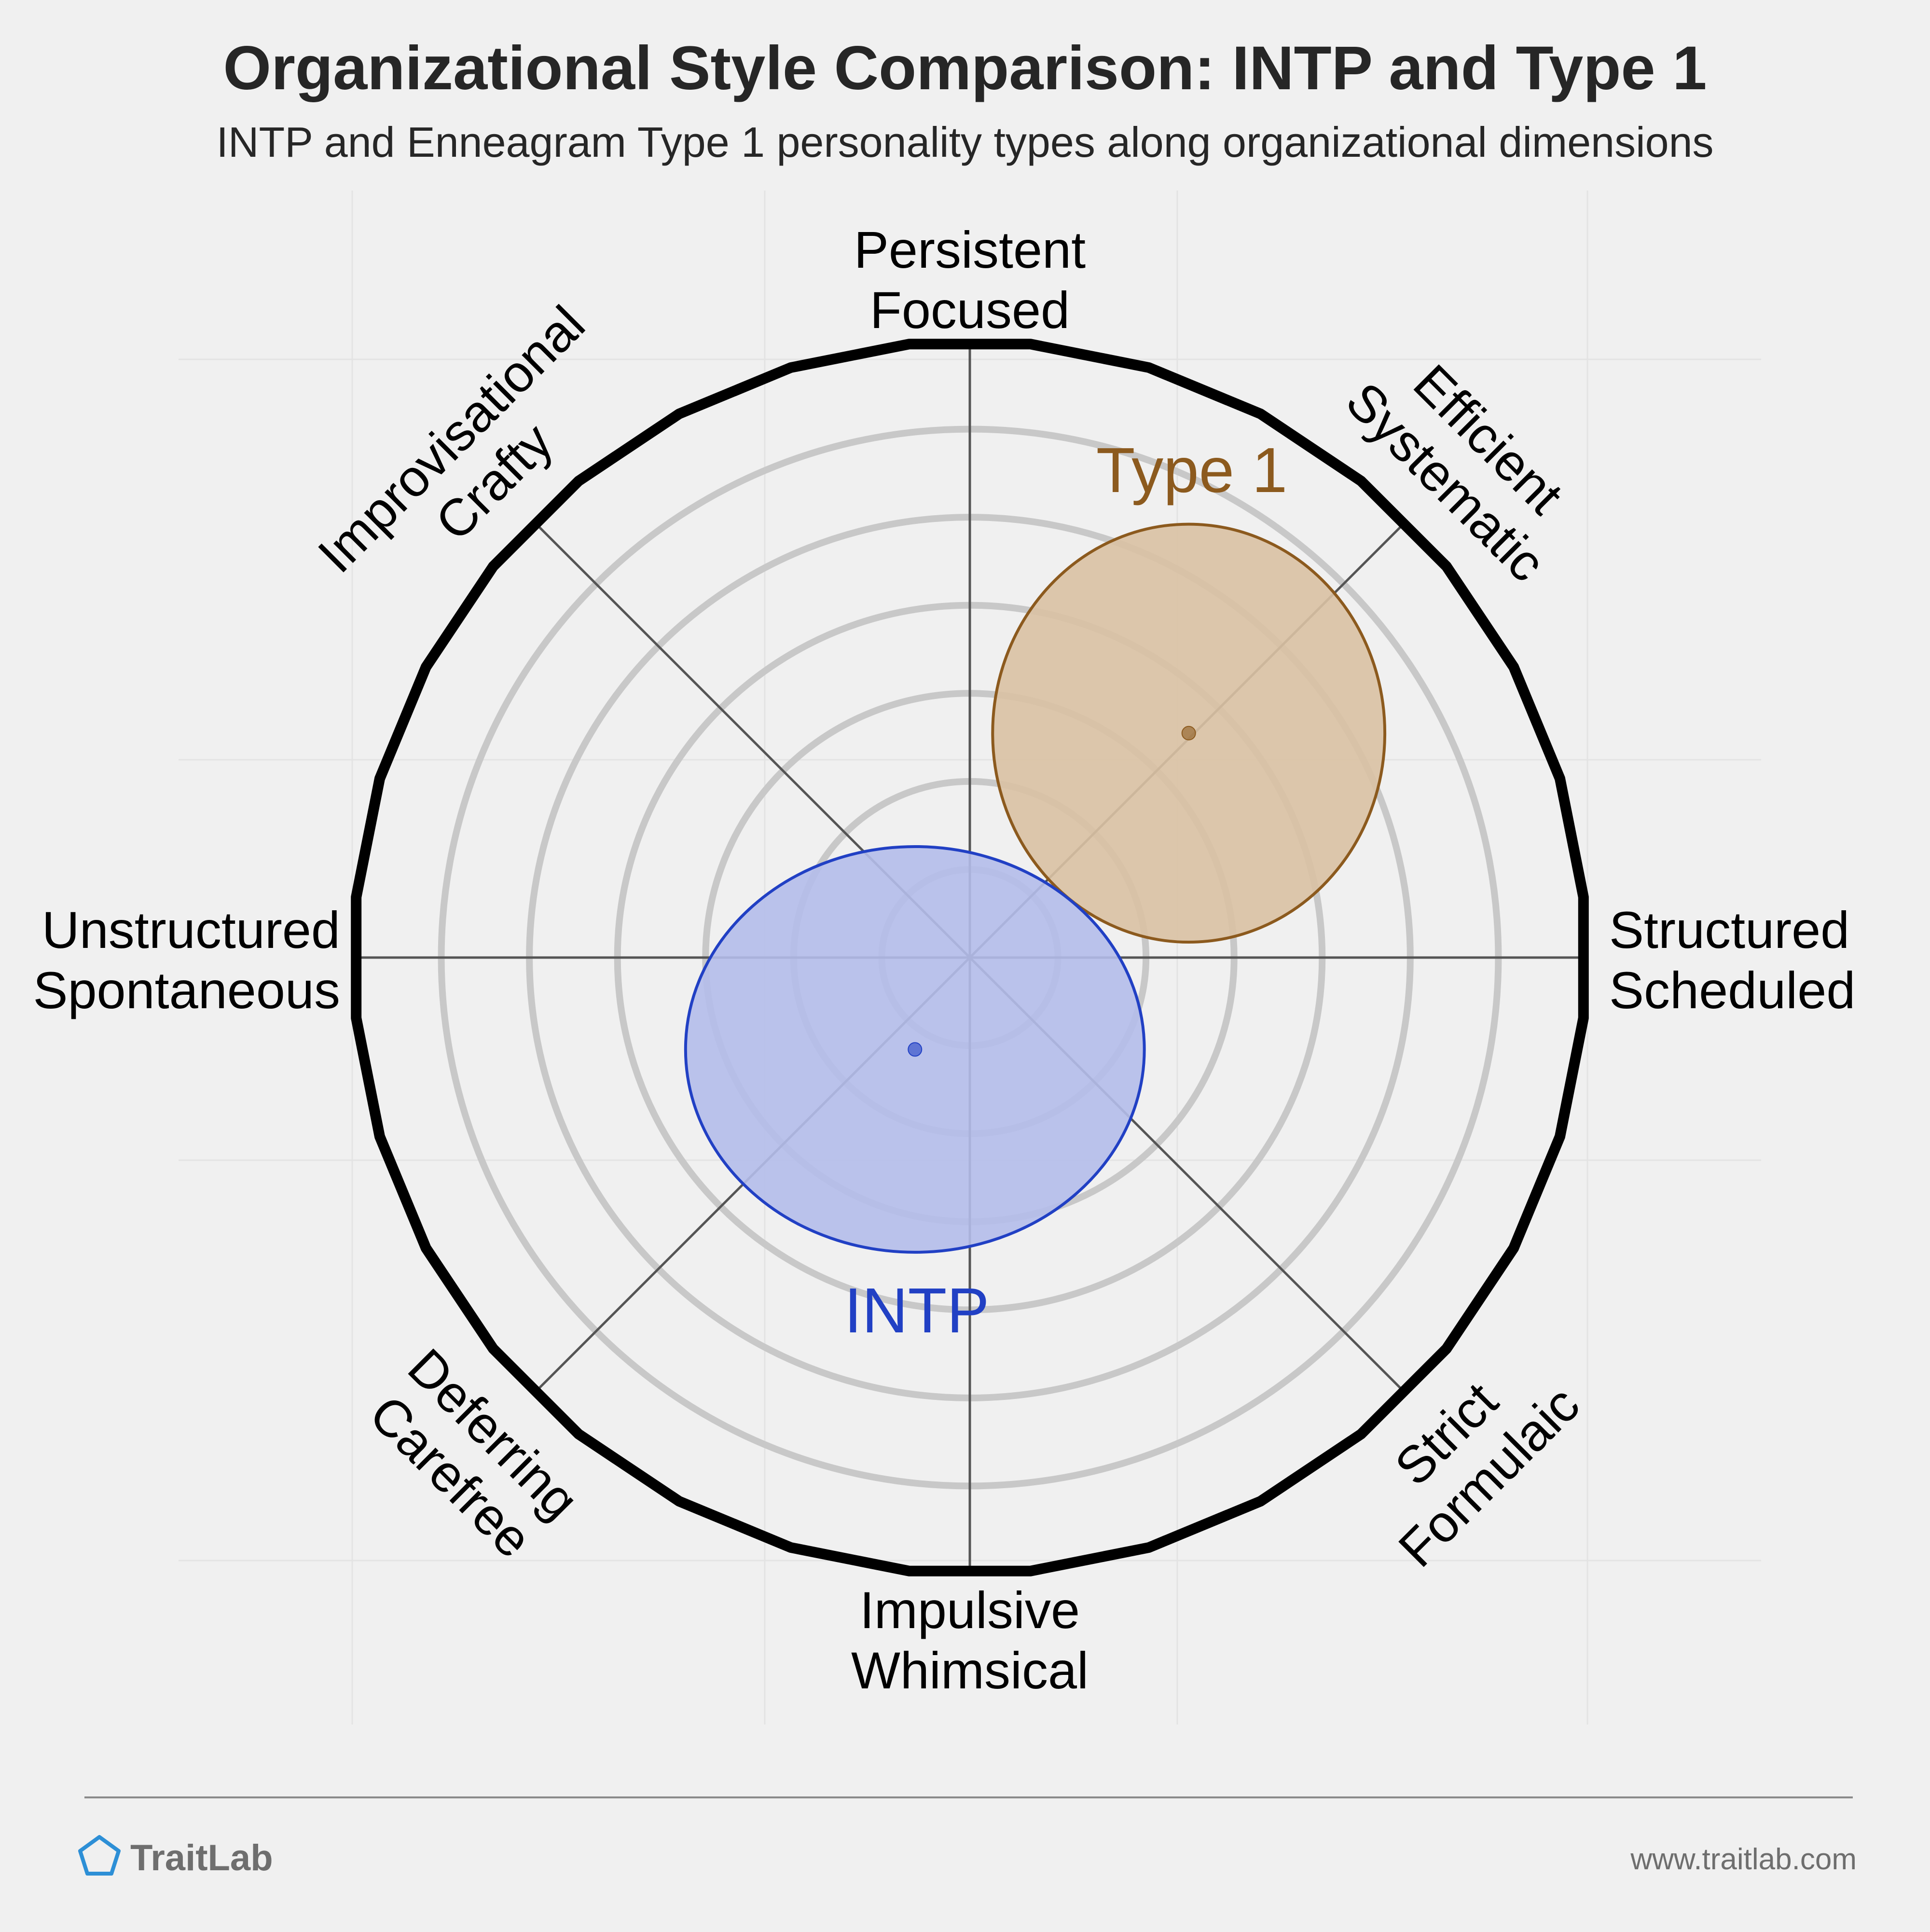 The width and height of the screenshot is (1930, 1932). I want to click on series-label-0: Type 1, so click(1191, 471).